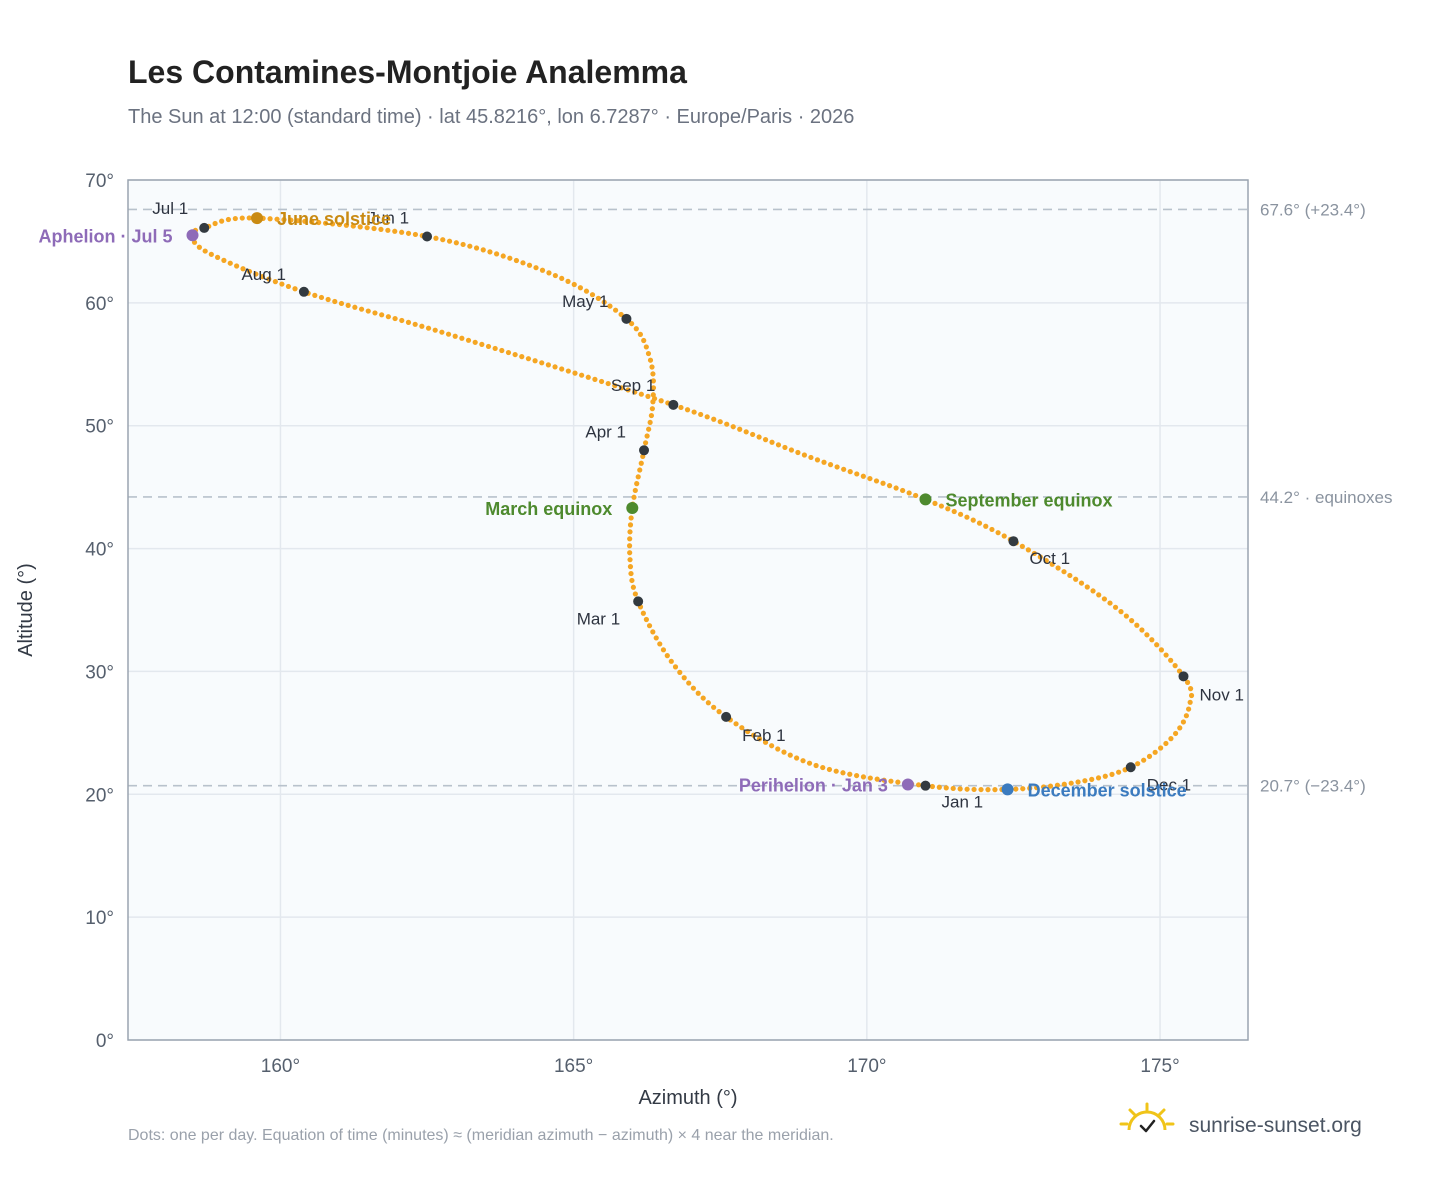 Image resolution: width=1448 pixels, height=1188 pixels. What do you see at coordinates (632, 508) in the screenshot?
I see `event-marker` at bounding box center [632, 508].